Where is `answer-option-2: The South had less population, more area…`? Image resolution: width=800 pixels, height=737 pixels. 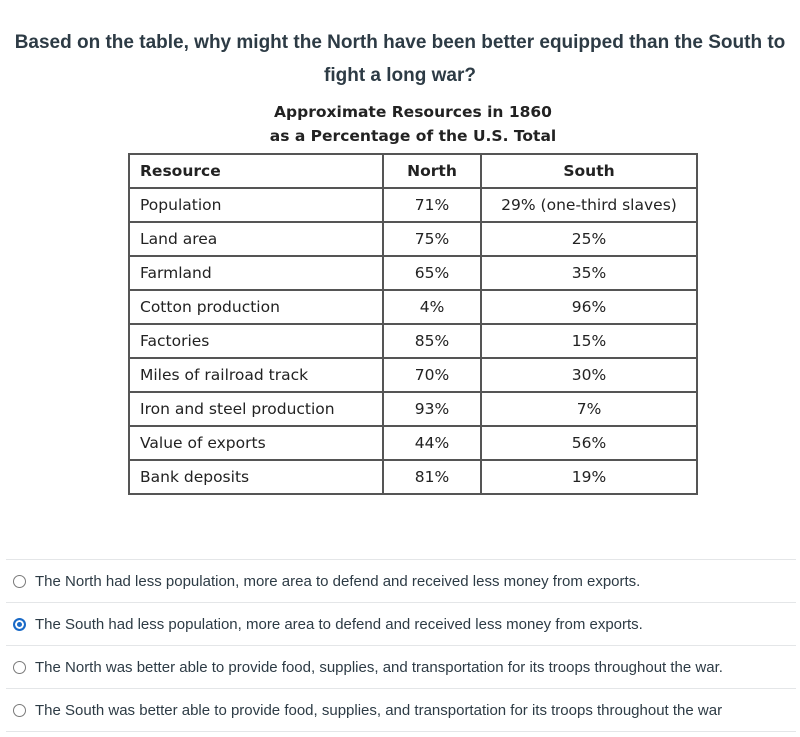
answer-option-2: The South had less population, more area… is located at coordinates (401, 623).